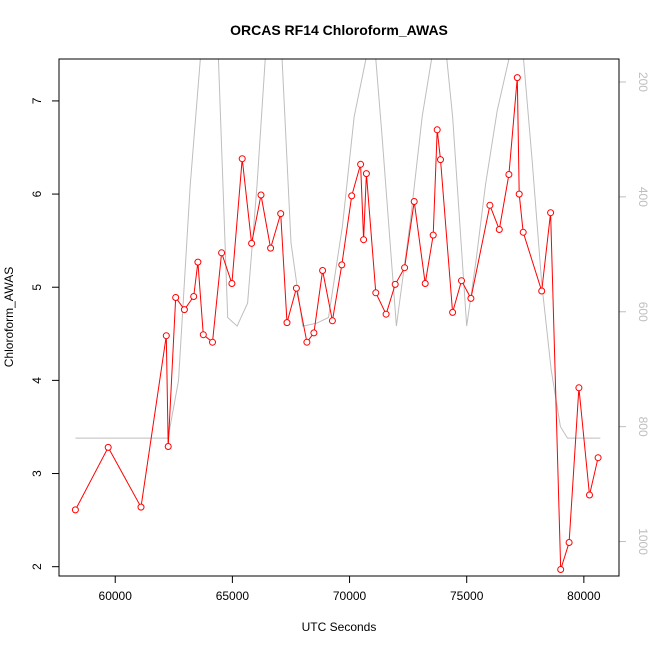 This screenshot has height=650, width=650. I want to click on x-tick-label: 70000, so click(350, 596).